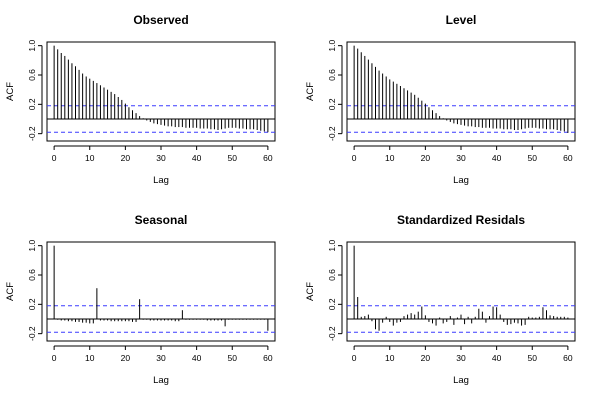 Image resolution: width=600 pixels, height=400 pixels. What do you see at coordinates (161, 220) in the screenshot?
I see `seasonal-title: Seasonal` at bounding box center [161, 220].